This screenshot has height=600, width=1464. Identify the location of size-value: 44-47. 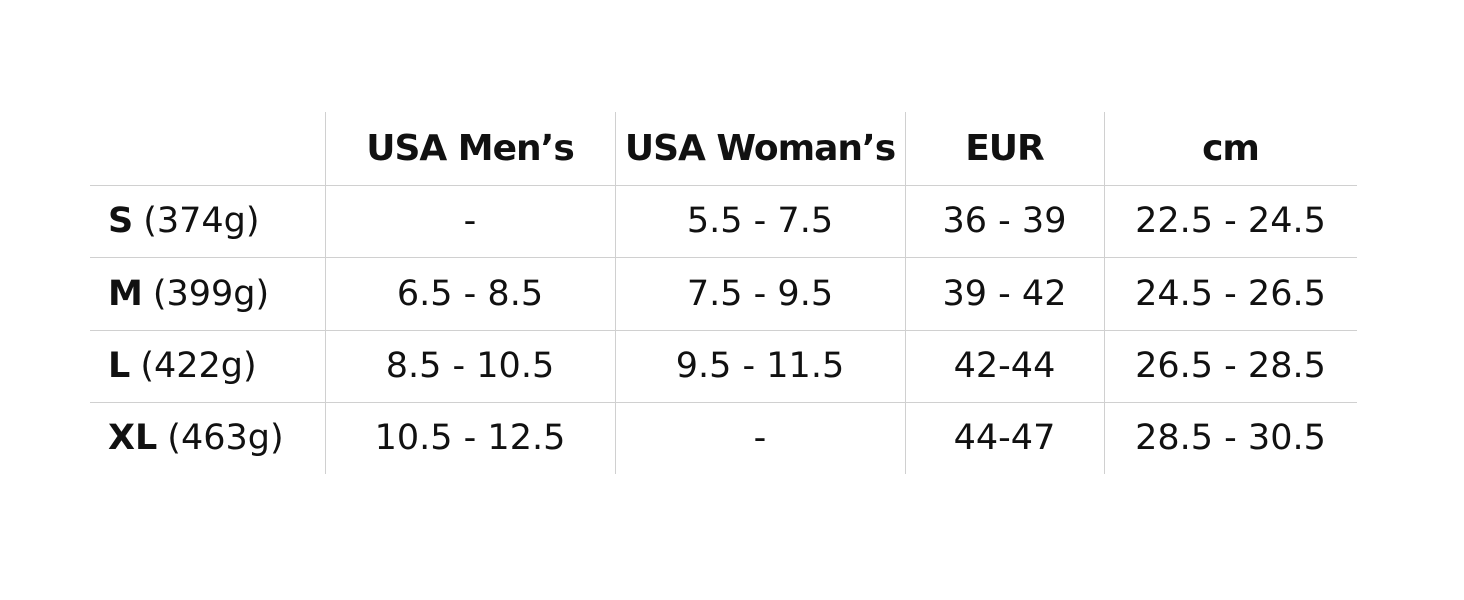
(1004, 438).